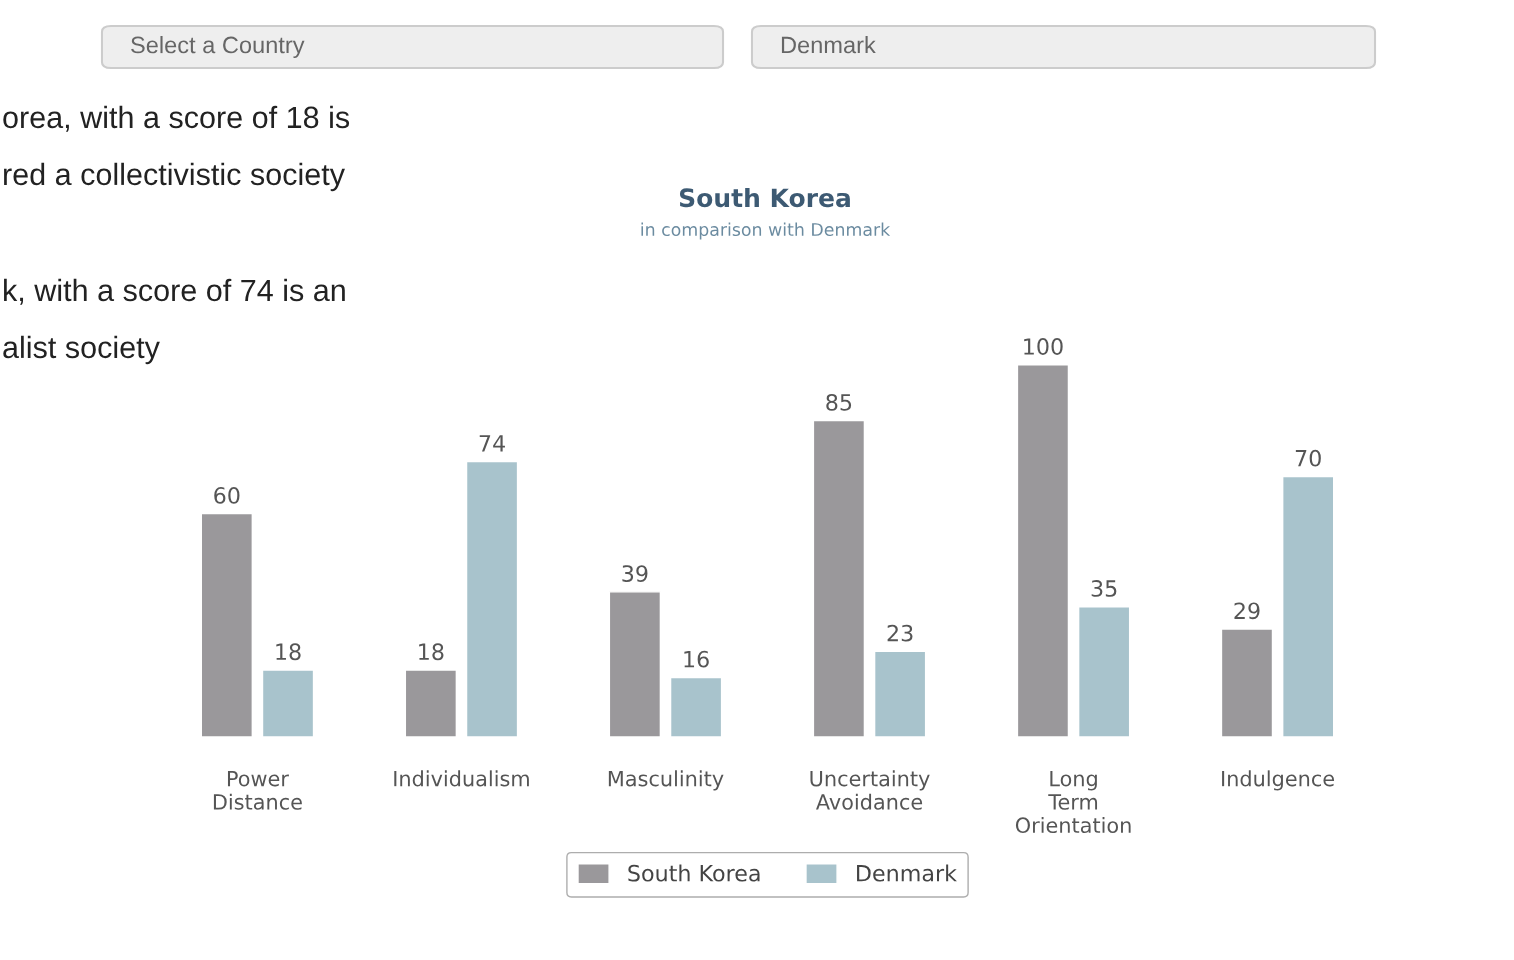  I want to click on data-label: 35, so click(1104, 588).